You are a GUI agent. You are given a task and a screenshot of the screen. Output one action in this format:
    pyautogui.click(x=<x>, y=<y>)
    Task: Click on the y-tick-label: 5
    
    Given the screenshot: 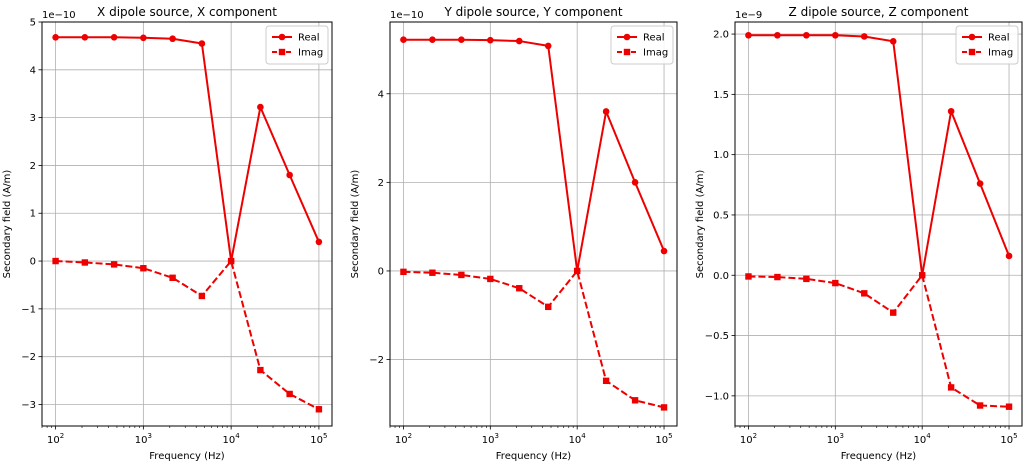 What is the action you would take?
    pyautogui.click(x=33, y=23)
    